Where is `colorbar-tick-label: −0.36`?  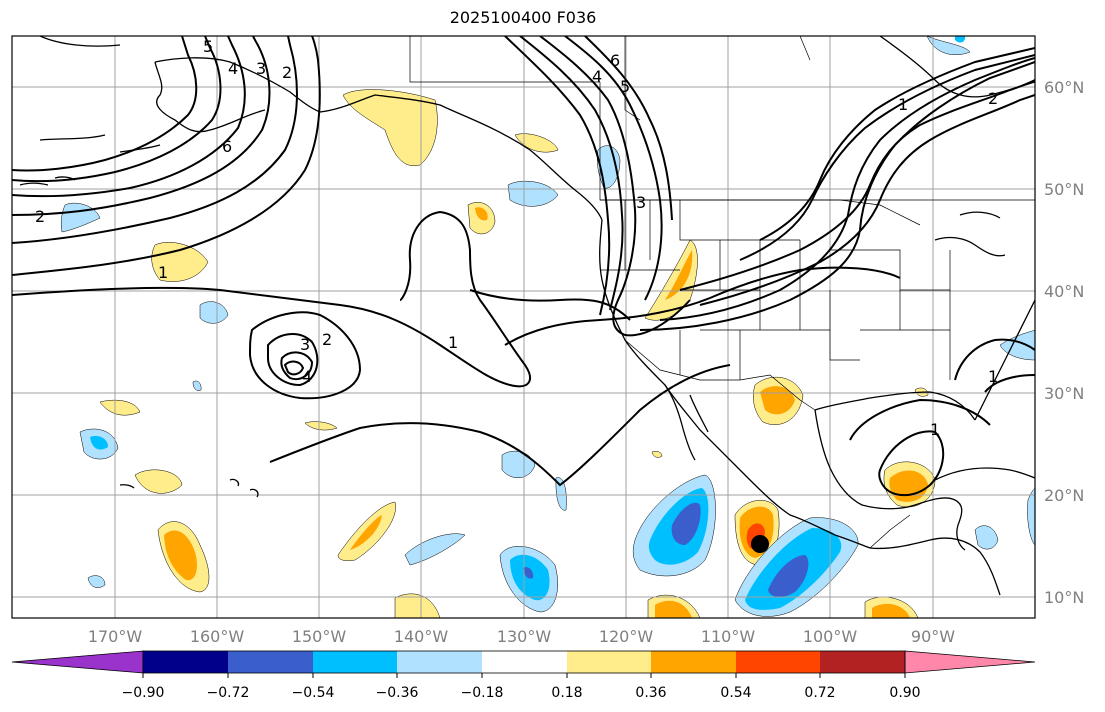 colorbar-tick-label: −0.36 is located at coordinates (397, 693).